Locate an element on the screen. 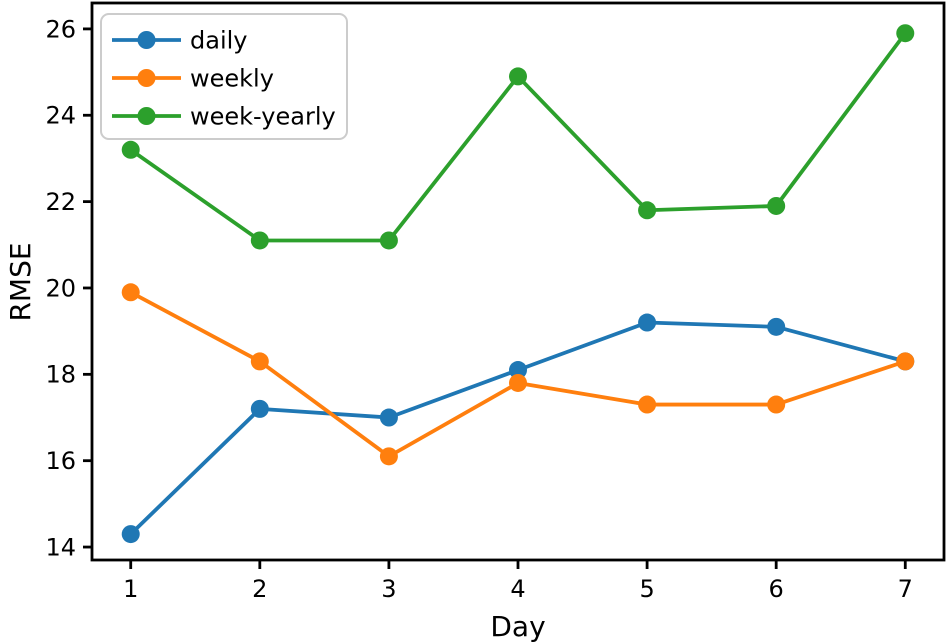  y-axis: 14 16 18 20 22 24 26 is located at coordinates (68, 288).